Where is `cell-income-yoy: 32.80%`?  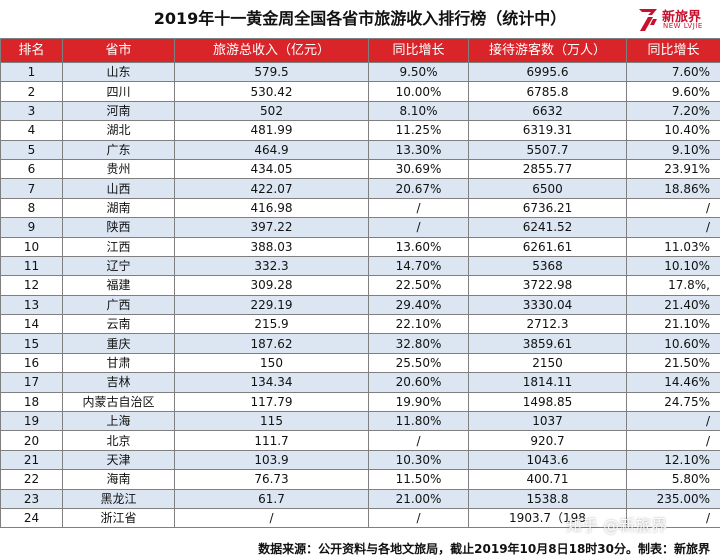 cell-income-yoy: 32.80% is located at coordinates (418, 343).